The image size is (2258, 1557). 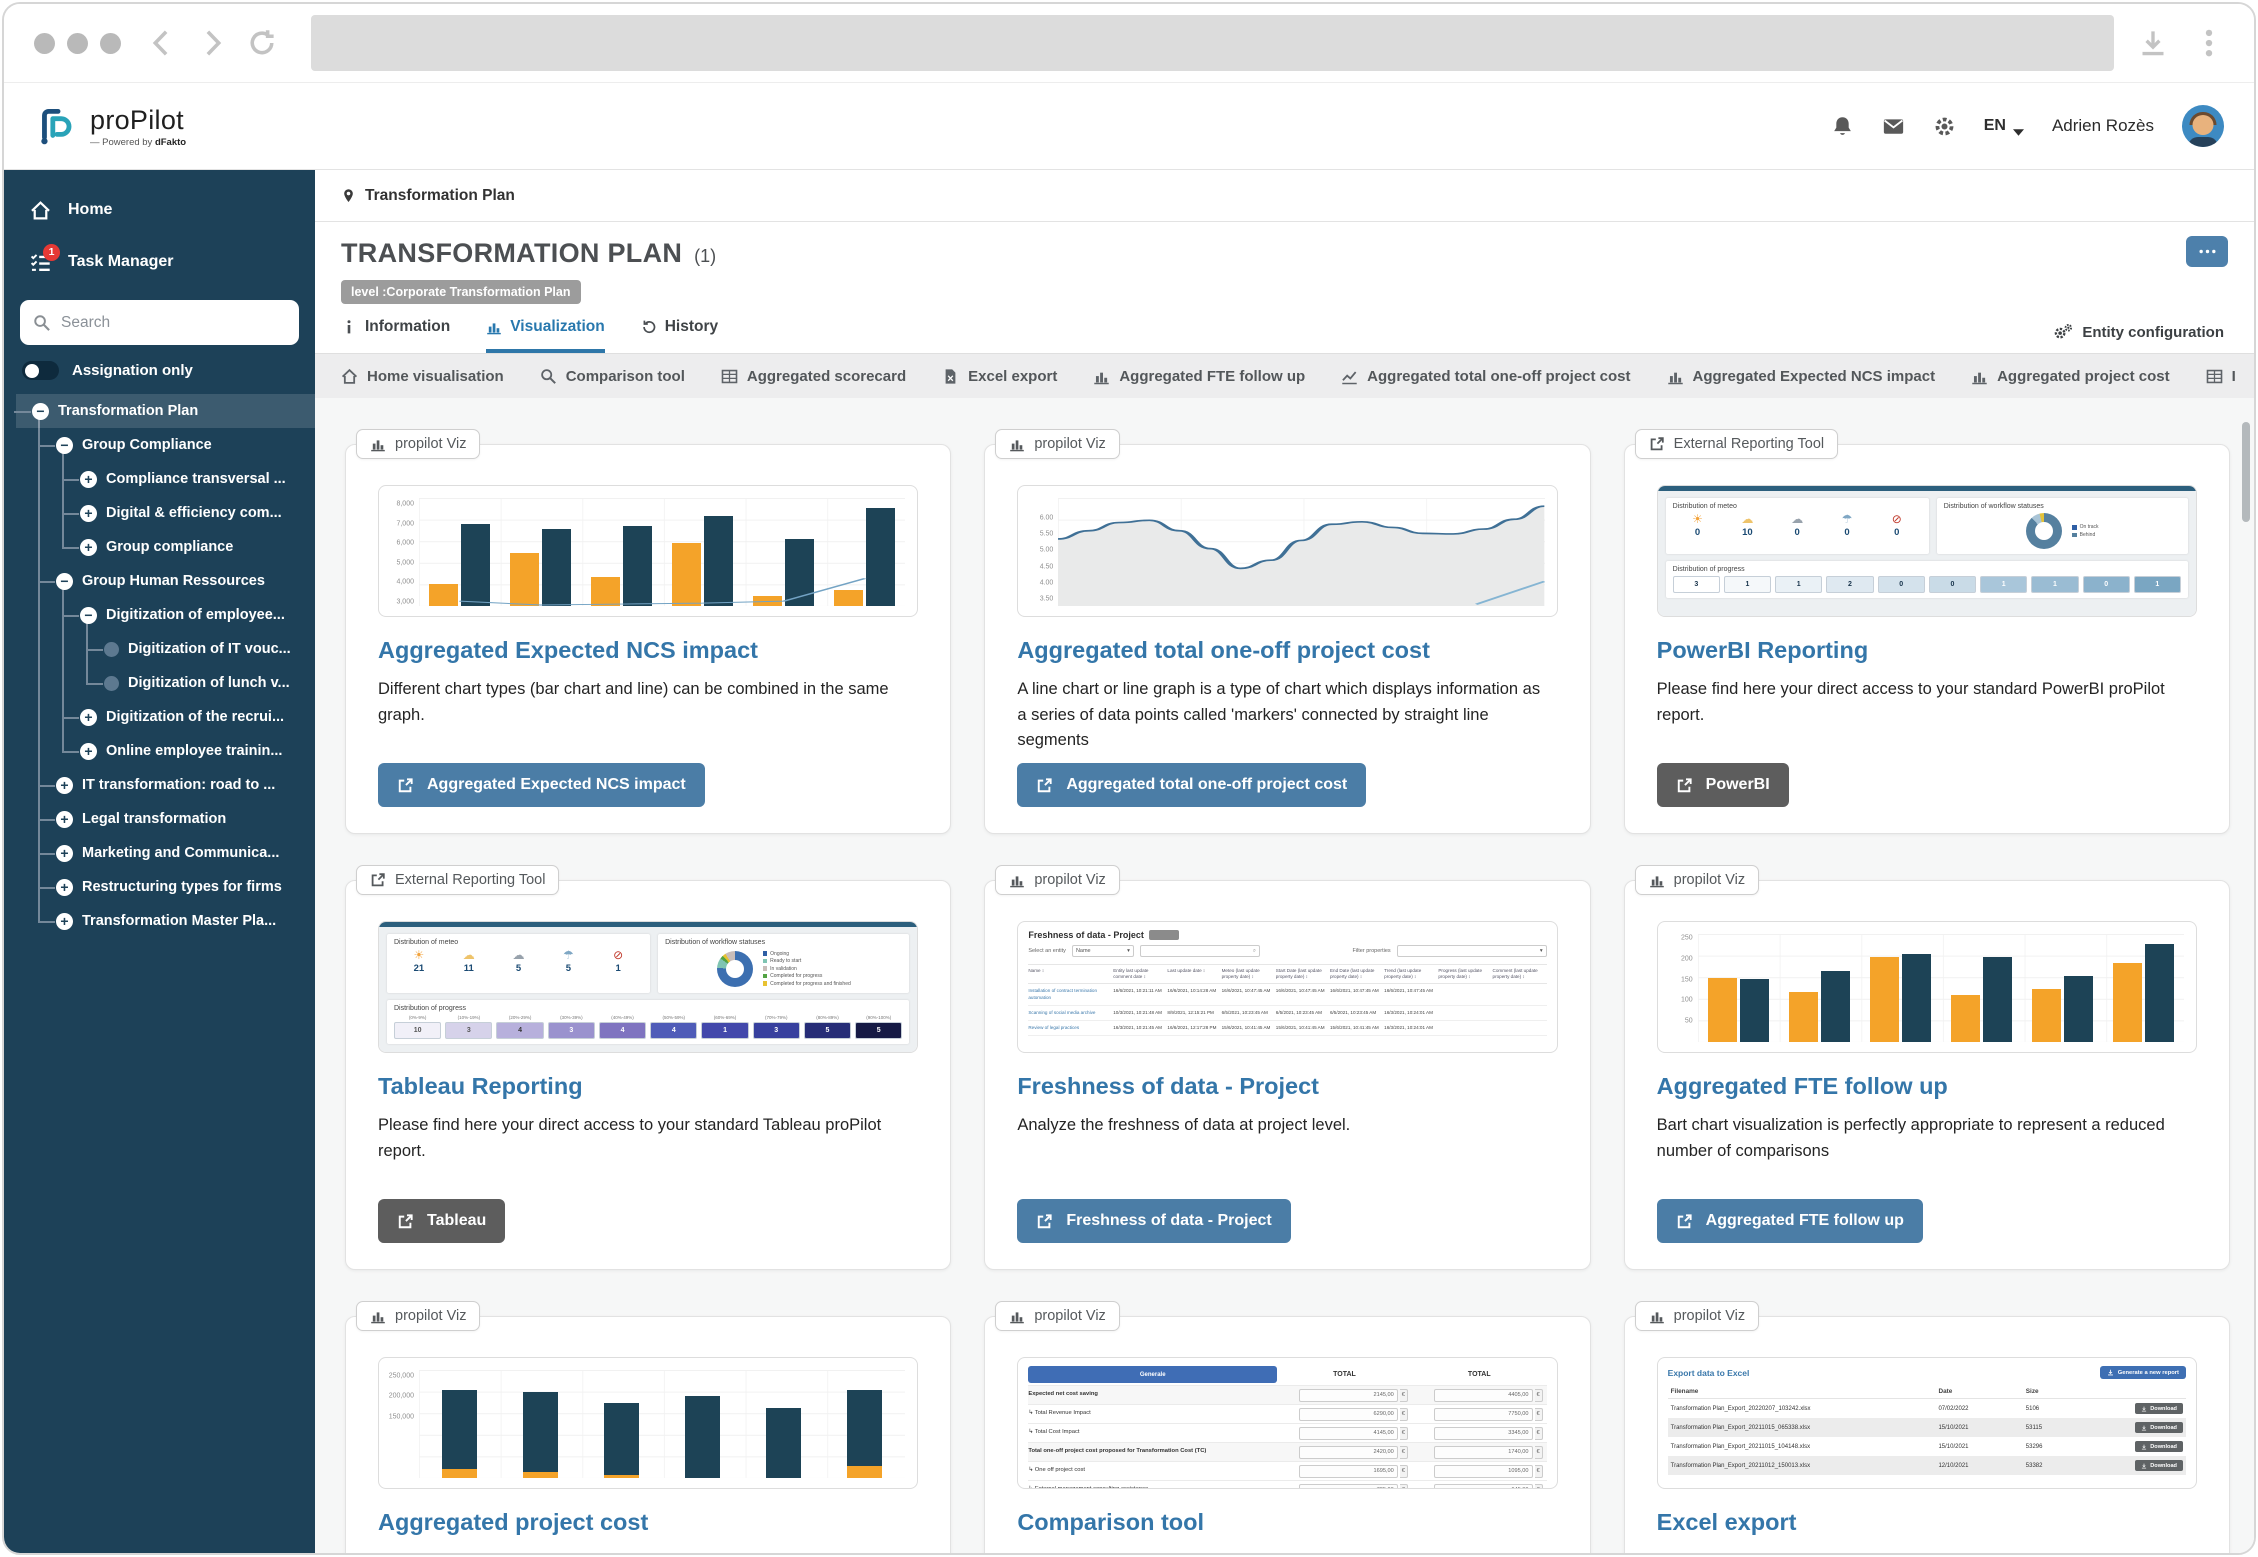 What do you see at coordinates (262, 43) in the screenshot?
I see `refresh-icon` at bounding box center [262, 43].